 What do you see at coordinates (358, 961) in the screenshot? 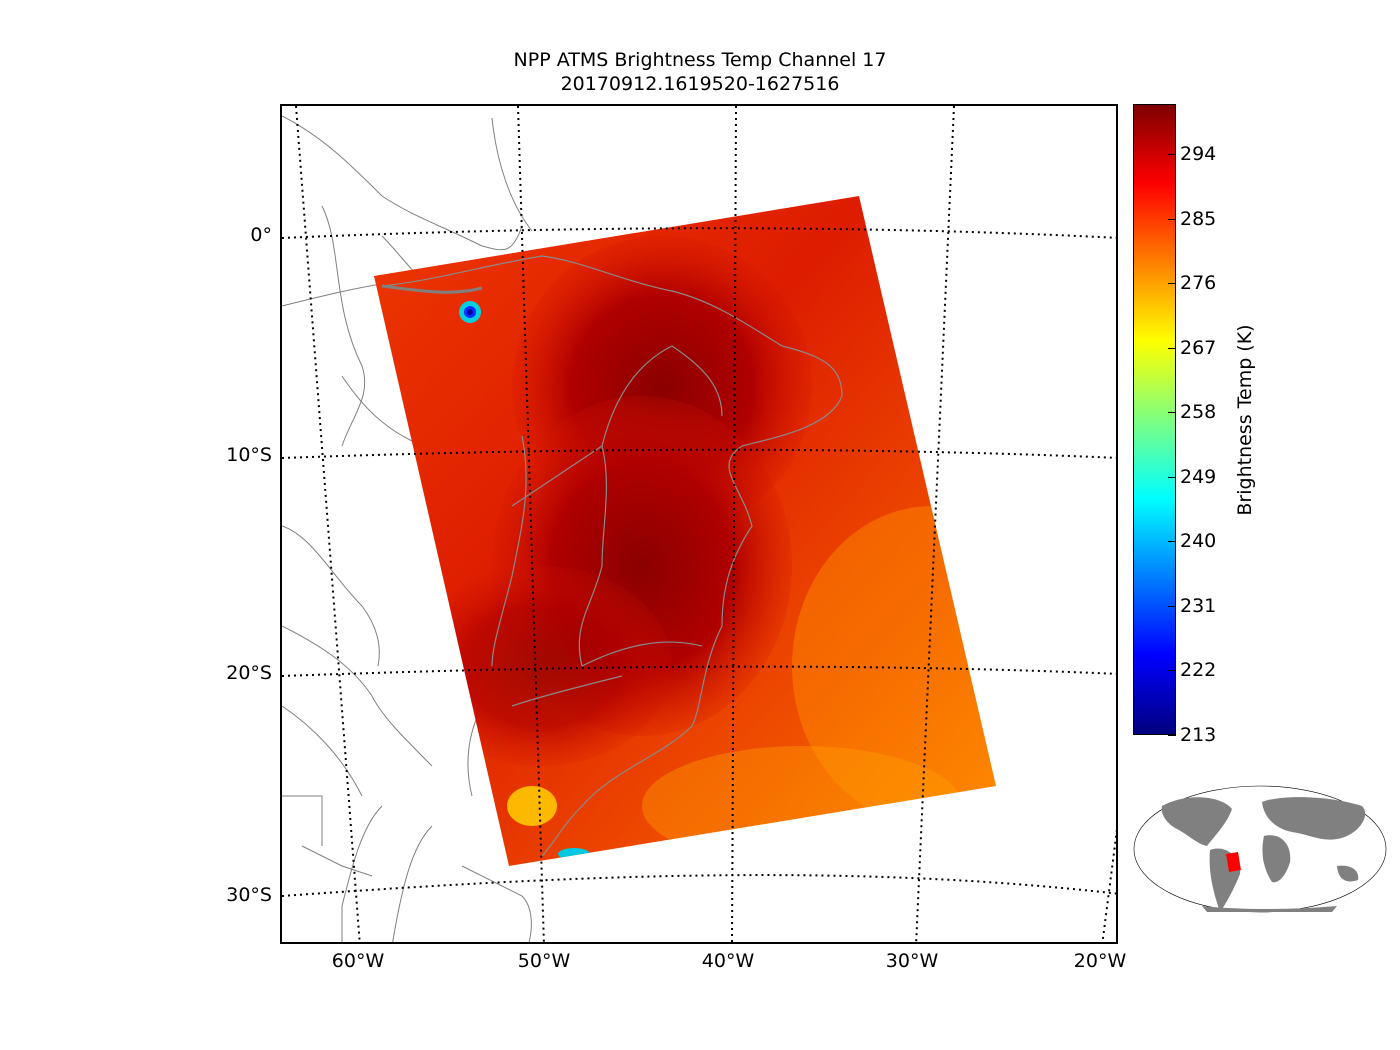
I see `lon-label-60w: 60°W` at bounding box center [358, 961].